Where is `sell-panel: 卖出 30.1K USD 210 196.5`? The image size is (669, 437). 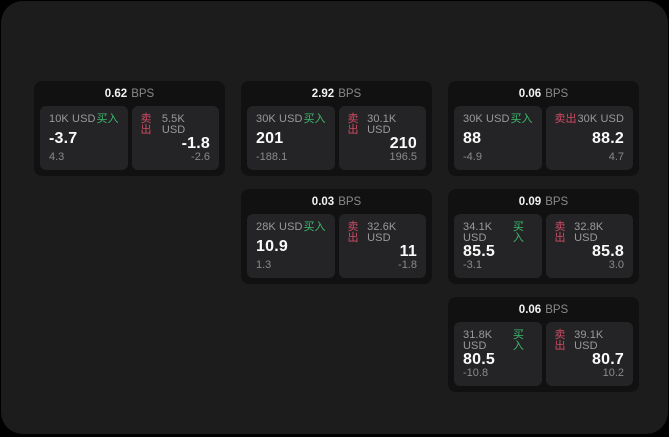 sell-panel: 卖出 30.1K USD 210 196.5 is located at coordinates (382, 138).